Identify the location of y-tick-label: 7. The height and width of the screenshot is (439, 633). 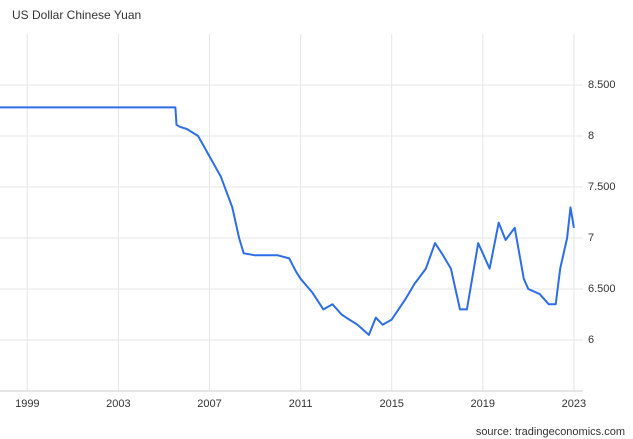
(591, 238).